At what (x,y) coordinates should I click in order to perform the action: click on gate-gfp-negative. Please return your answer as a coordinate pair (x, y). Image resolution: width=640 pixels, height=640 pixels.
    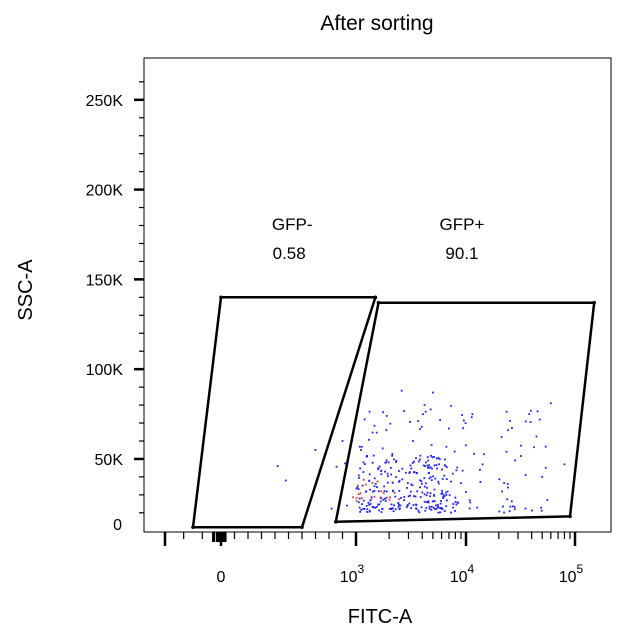
    Looking at the image, I should click on (284, 412).